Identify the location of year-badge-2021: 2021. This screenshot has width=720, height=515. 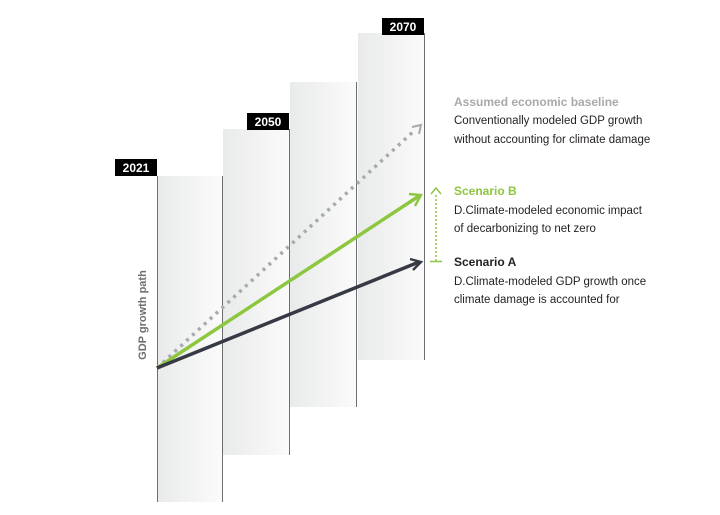
(136, 167).